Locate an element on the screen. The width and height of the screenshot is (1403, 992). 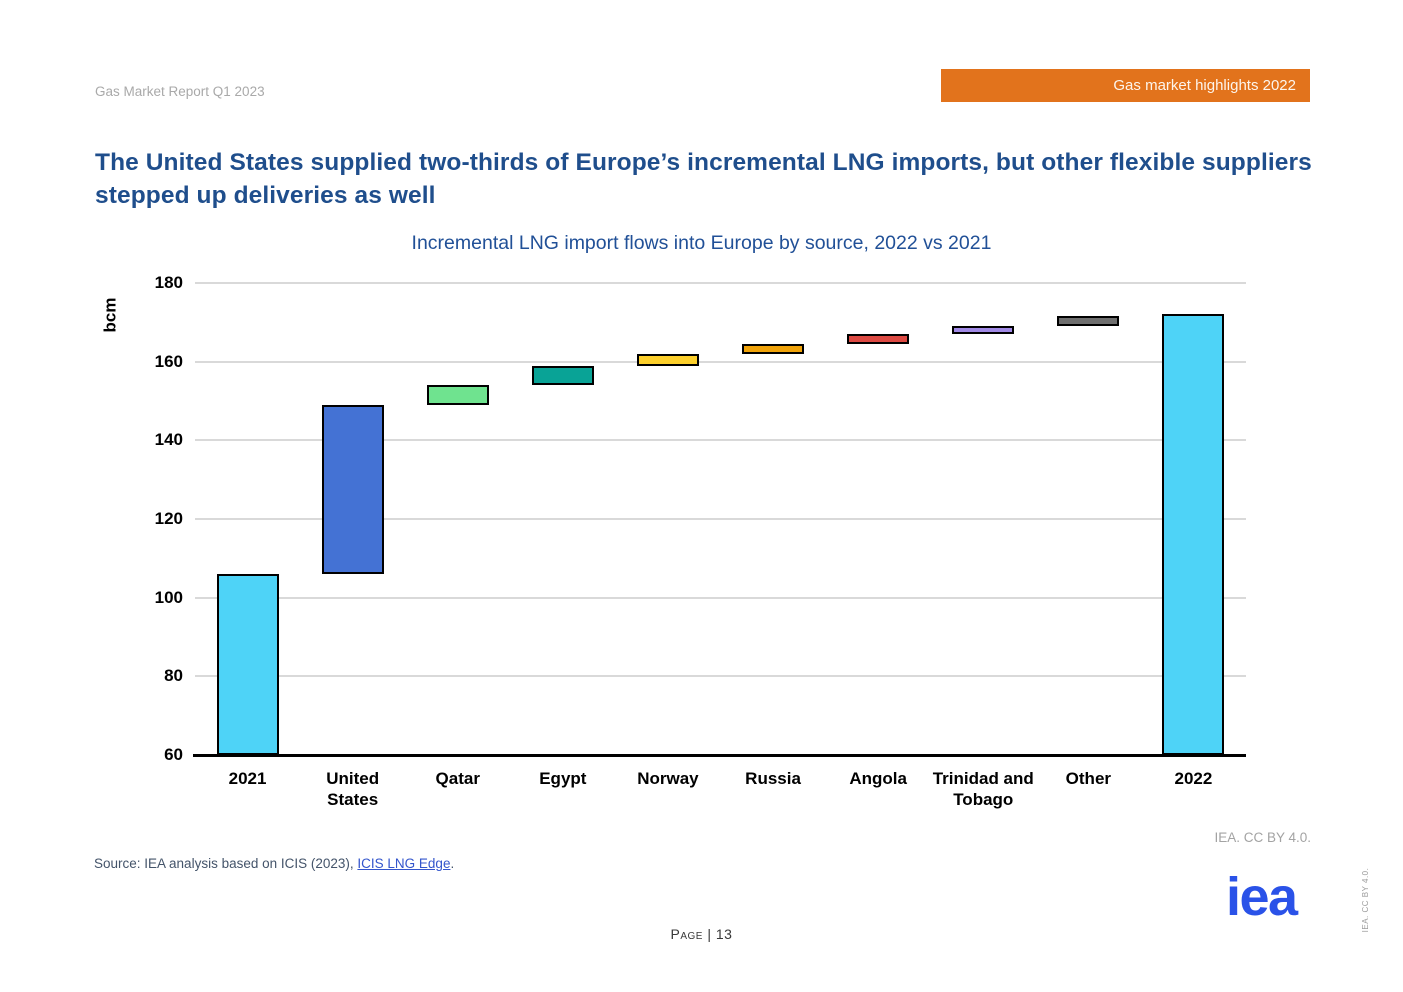
source-suffix: . is located at coordinates (452, 863).